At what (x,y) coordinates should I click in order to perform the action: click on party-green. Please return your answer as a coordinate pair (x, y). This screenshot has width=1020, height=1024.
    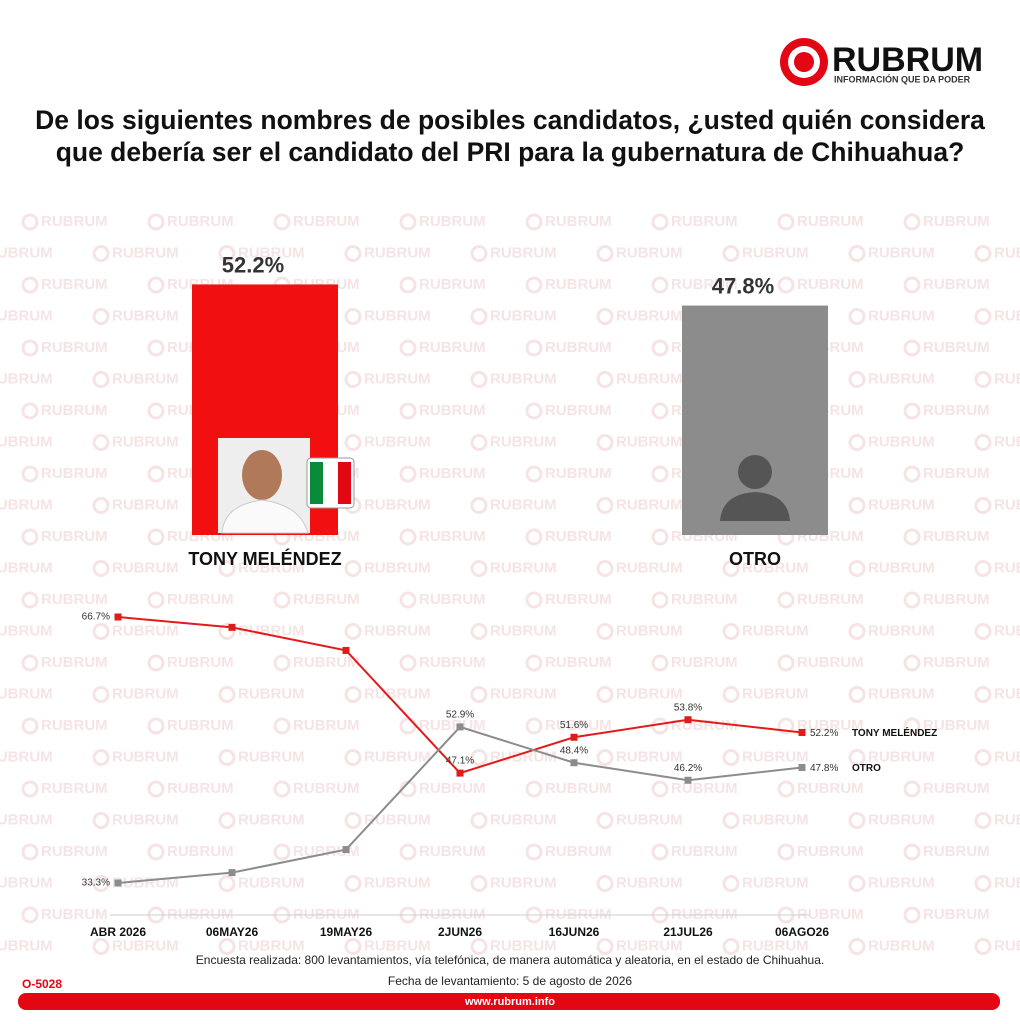
    Looking at the image, I should click on (316, 483).